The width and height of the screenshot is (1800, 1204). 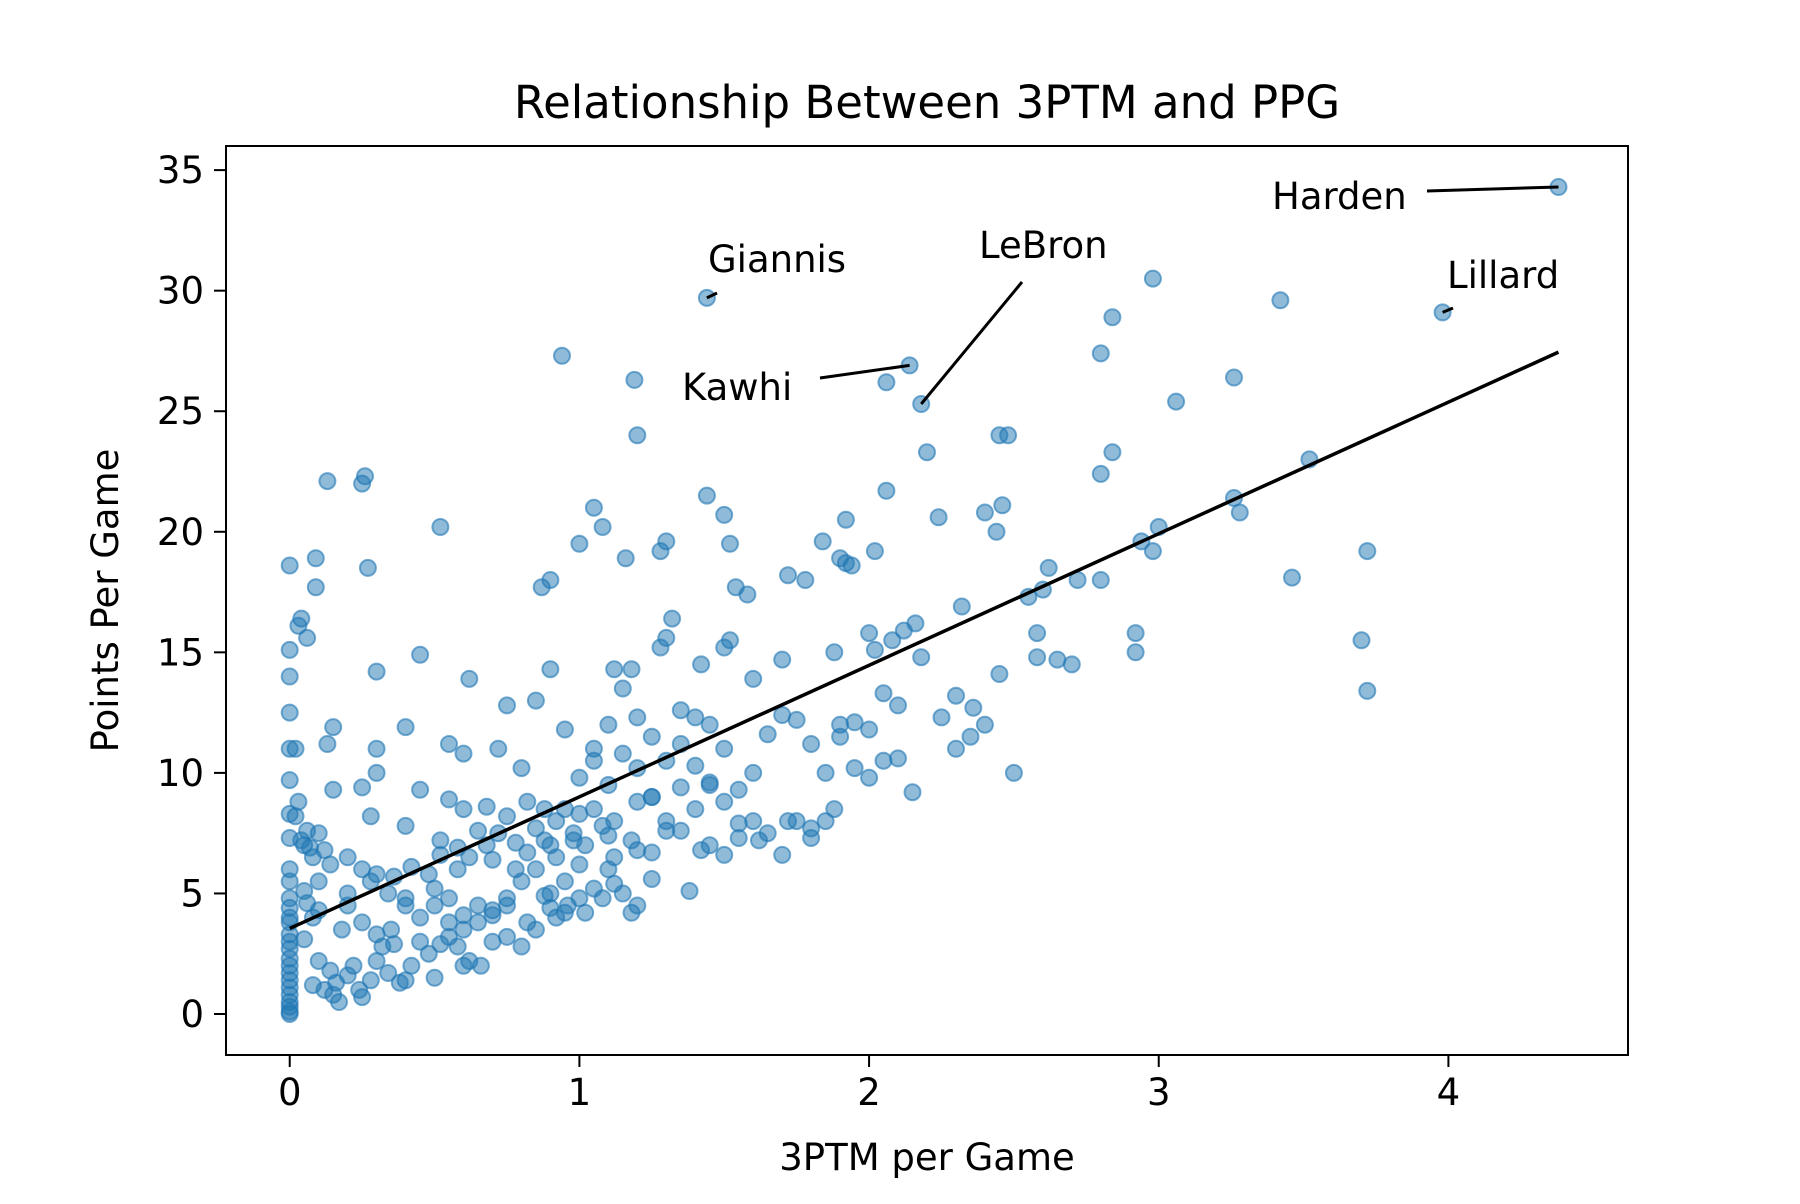 I want to click on y-tick-label: 10, so click(x=180, y=773).